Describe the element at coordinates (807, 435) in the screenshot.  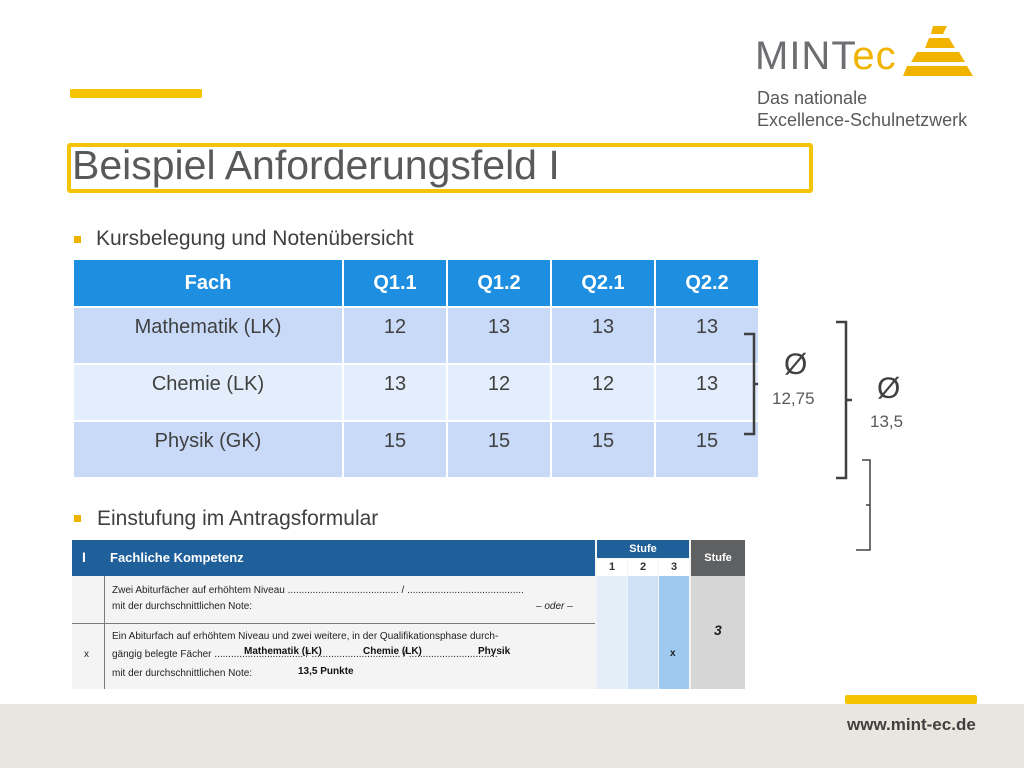
I see `average-braces` at that location.